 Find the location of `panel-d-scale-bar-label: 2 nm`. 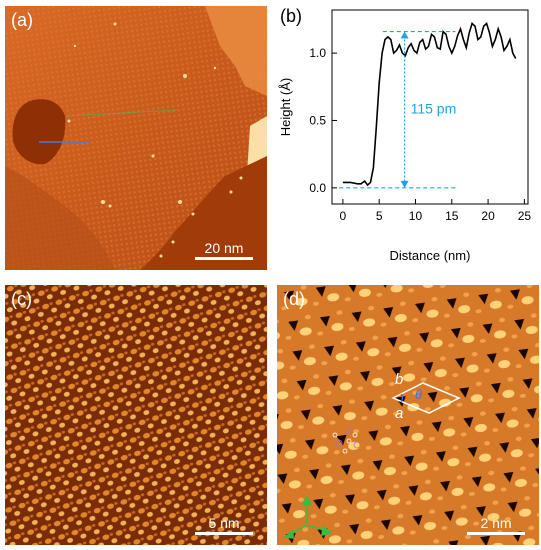

panel-d-scale-bar-label: 2 nm is located at coordinates (496, 523).